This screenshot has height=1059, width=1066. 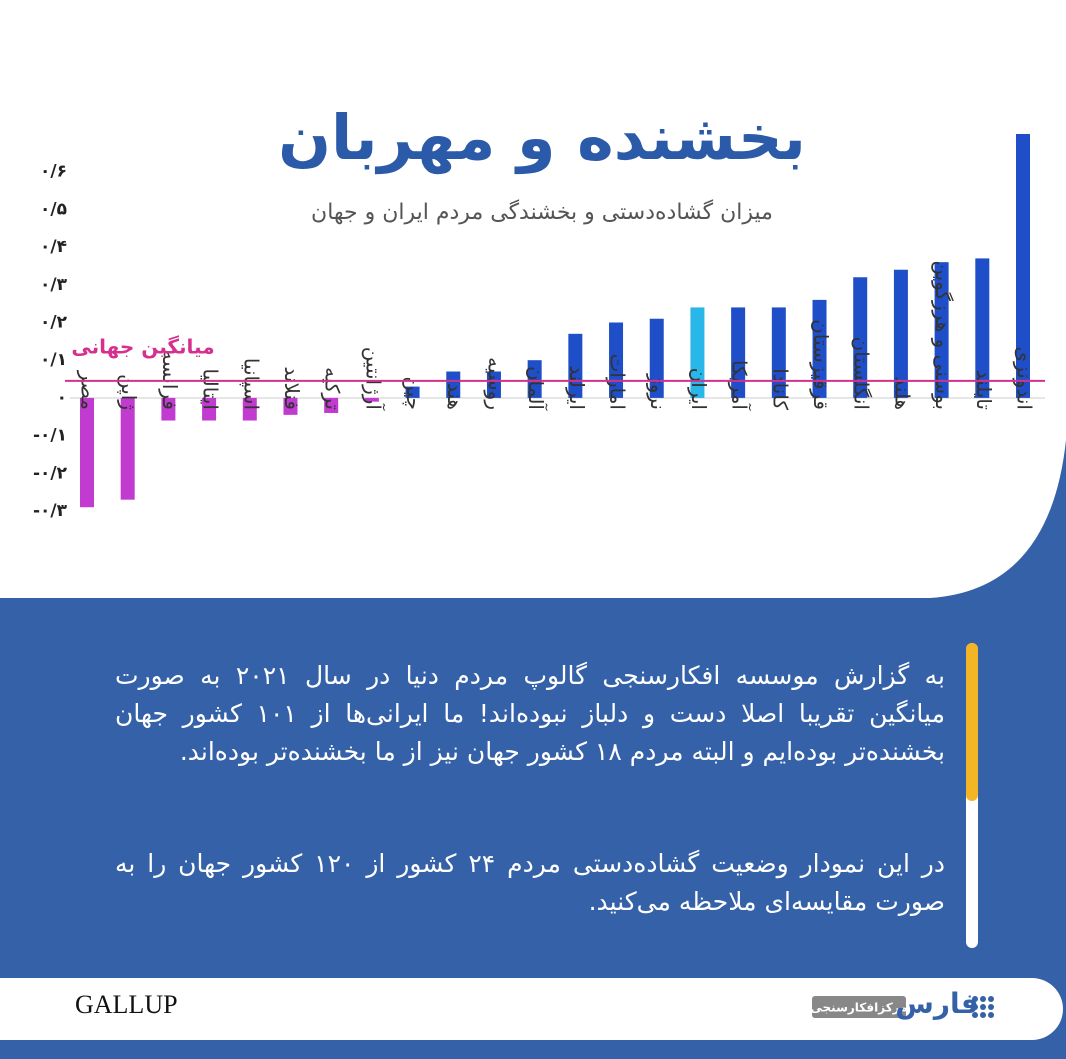 I want to click on x-tick-label: مصر, so click(x=89, y=390).